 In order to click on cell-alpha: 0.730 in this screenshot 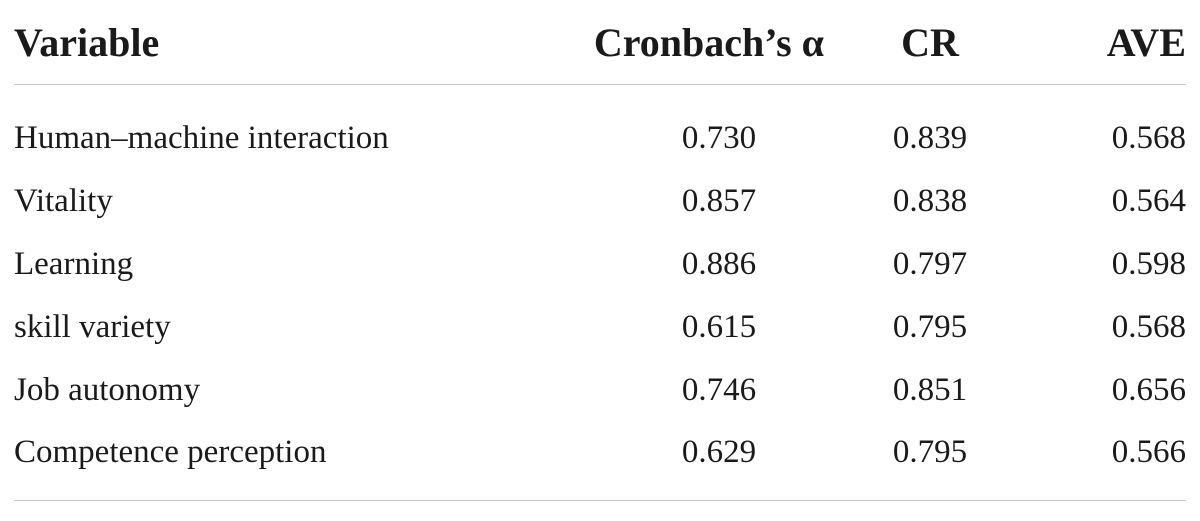, I will do `click(719, 138)`.